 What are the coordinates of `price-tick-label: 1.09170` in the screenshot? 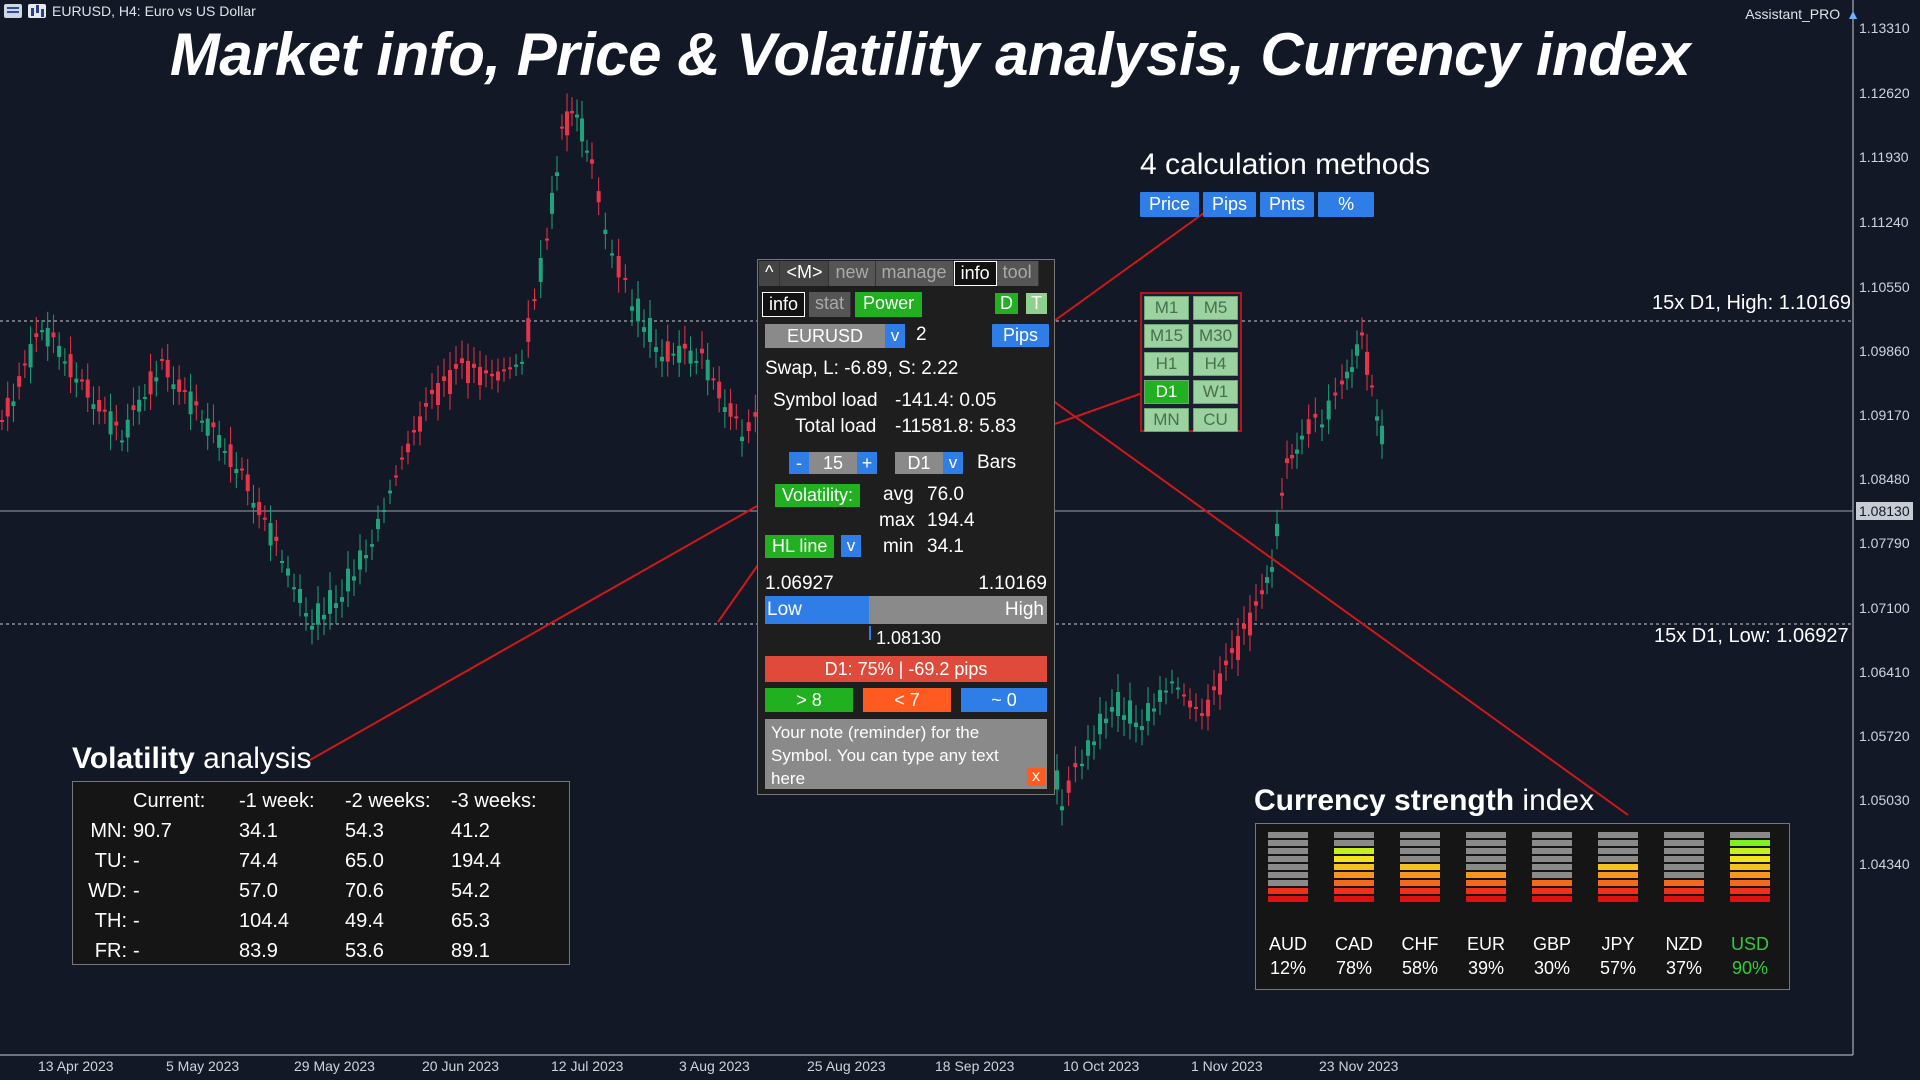 It's located at (1884, 415).